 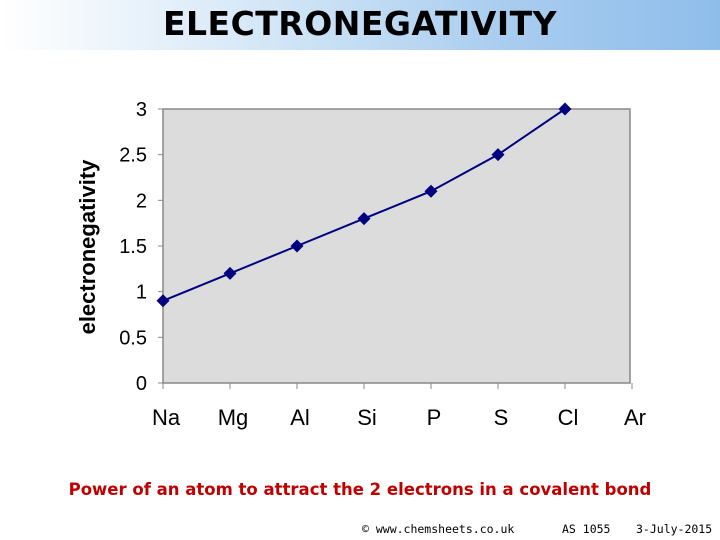 What do you see at coordinates (635, 417) in the screenshot?
I see `x-tick-label: Ar` at bounding box center [635, 417].